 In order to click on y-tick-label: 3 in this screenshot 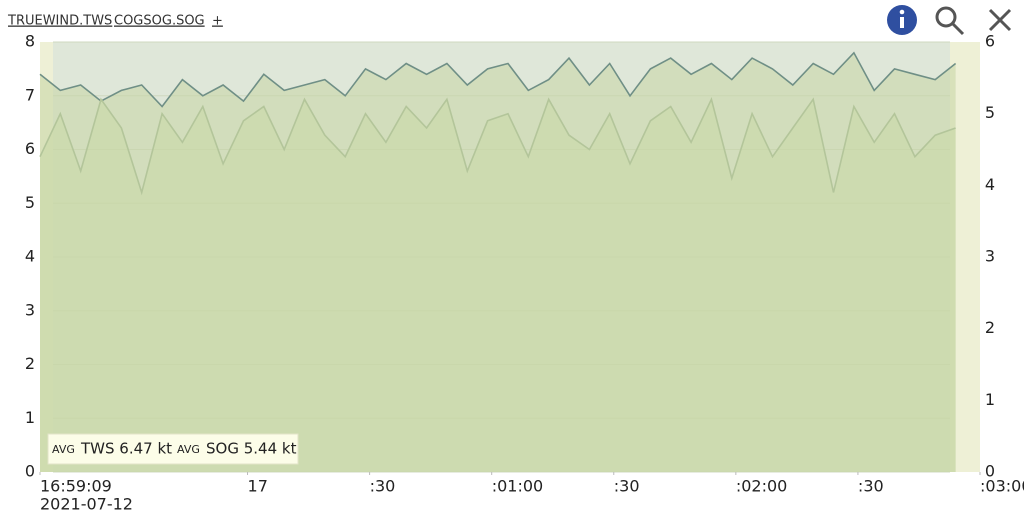, I will do `click(30, 309)`.